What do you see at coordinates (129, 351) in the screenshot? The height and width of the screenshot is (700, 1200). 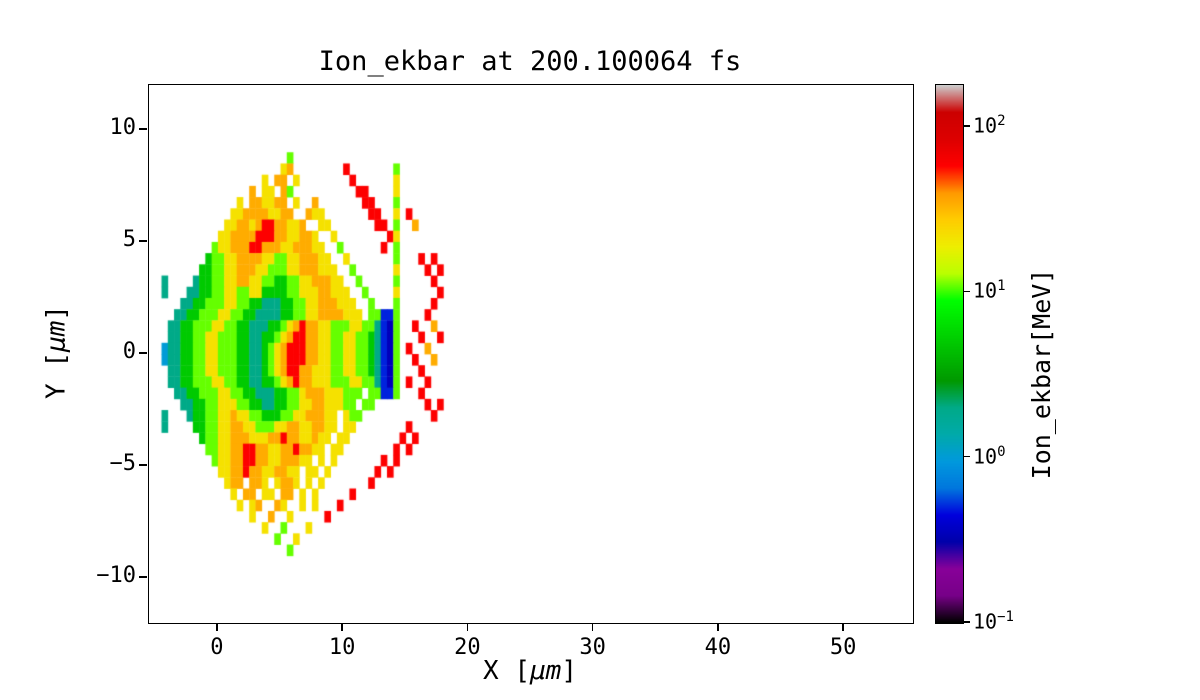 I see `y-tick-label: 0` at bounding box center [129, 351].